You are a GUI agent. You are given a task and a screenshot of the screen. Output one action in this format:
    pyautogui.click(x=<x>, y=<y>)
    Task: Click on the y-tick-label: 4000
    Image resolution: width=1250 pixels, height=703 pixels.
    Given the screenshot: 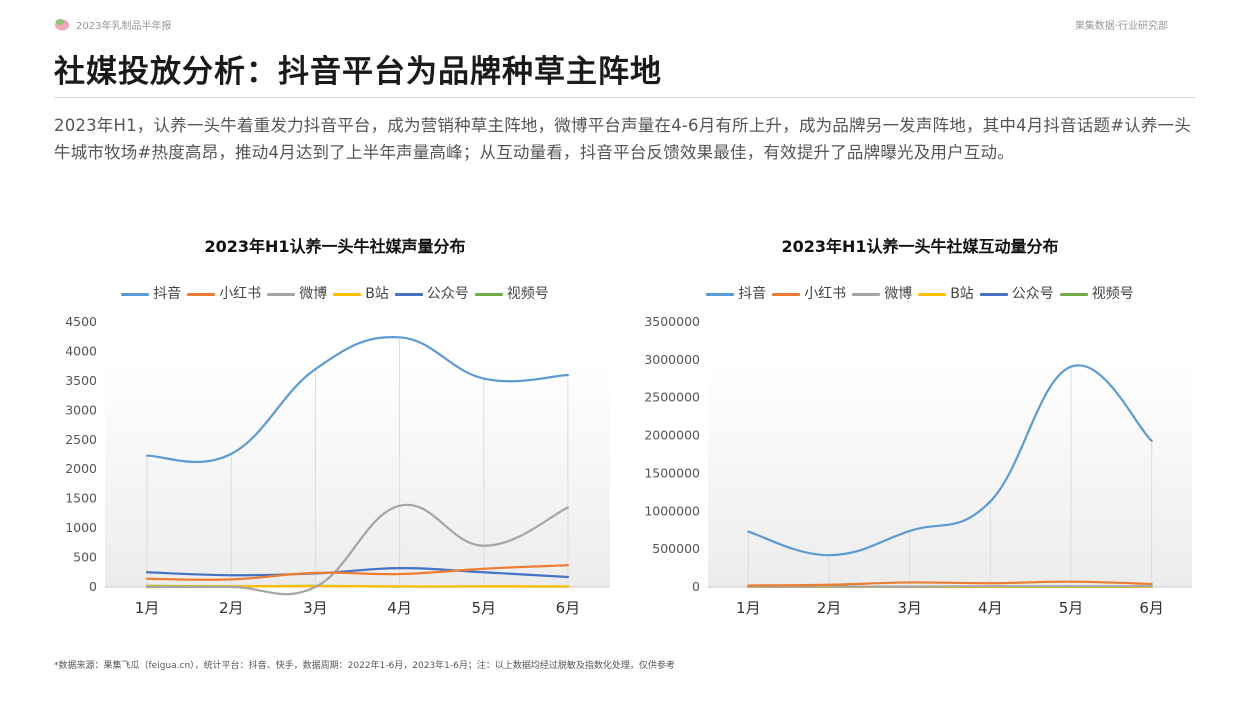 What is the action you would take?
    pyautogui.click(x=81, y=350)
    